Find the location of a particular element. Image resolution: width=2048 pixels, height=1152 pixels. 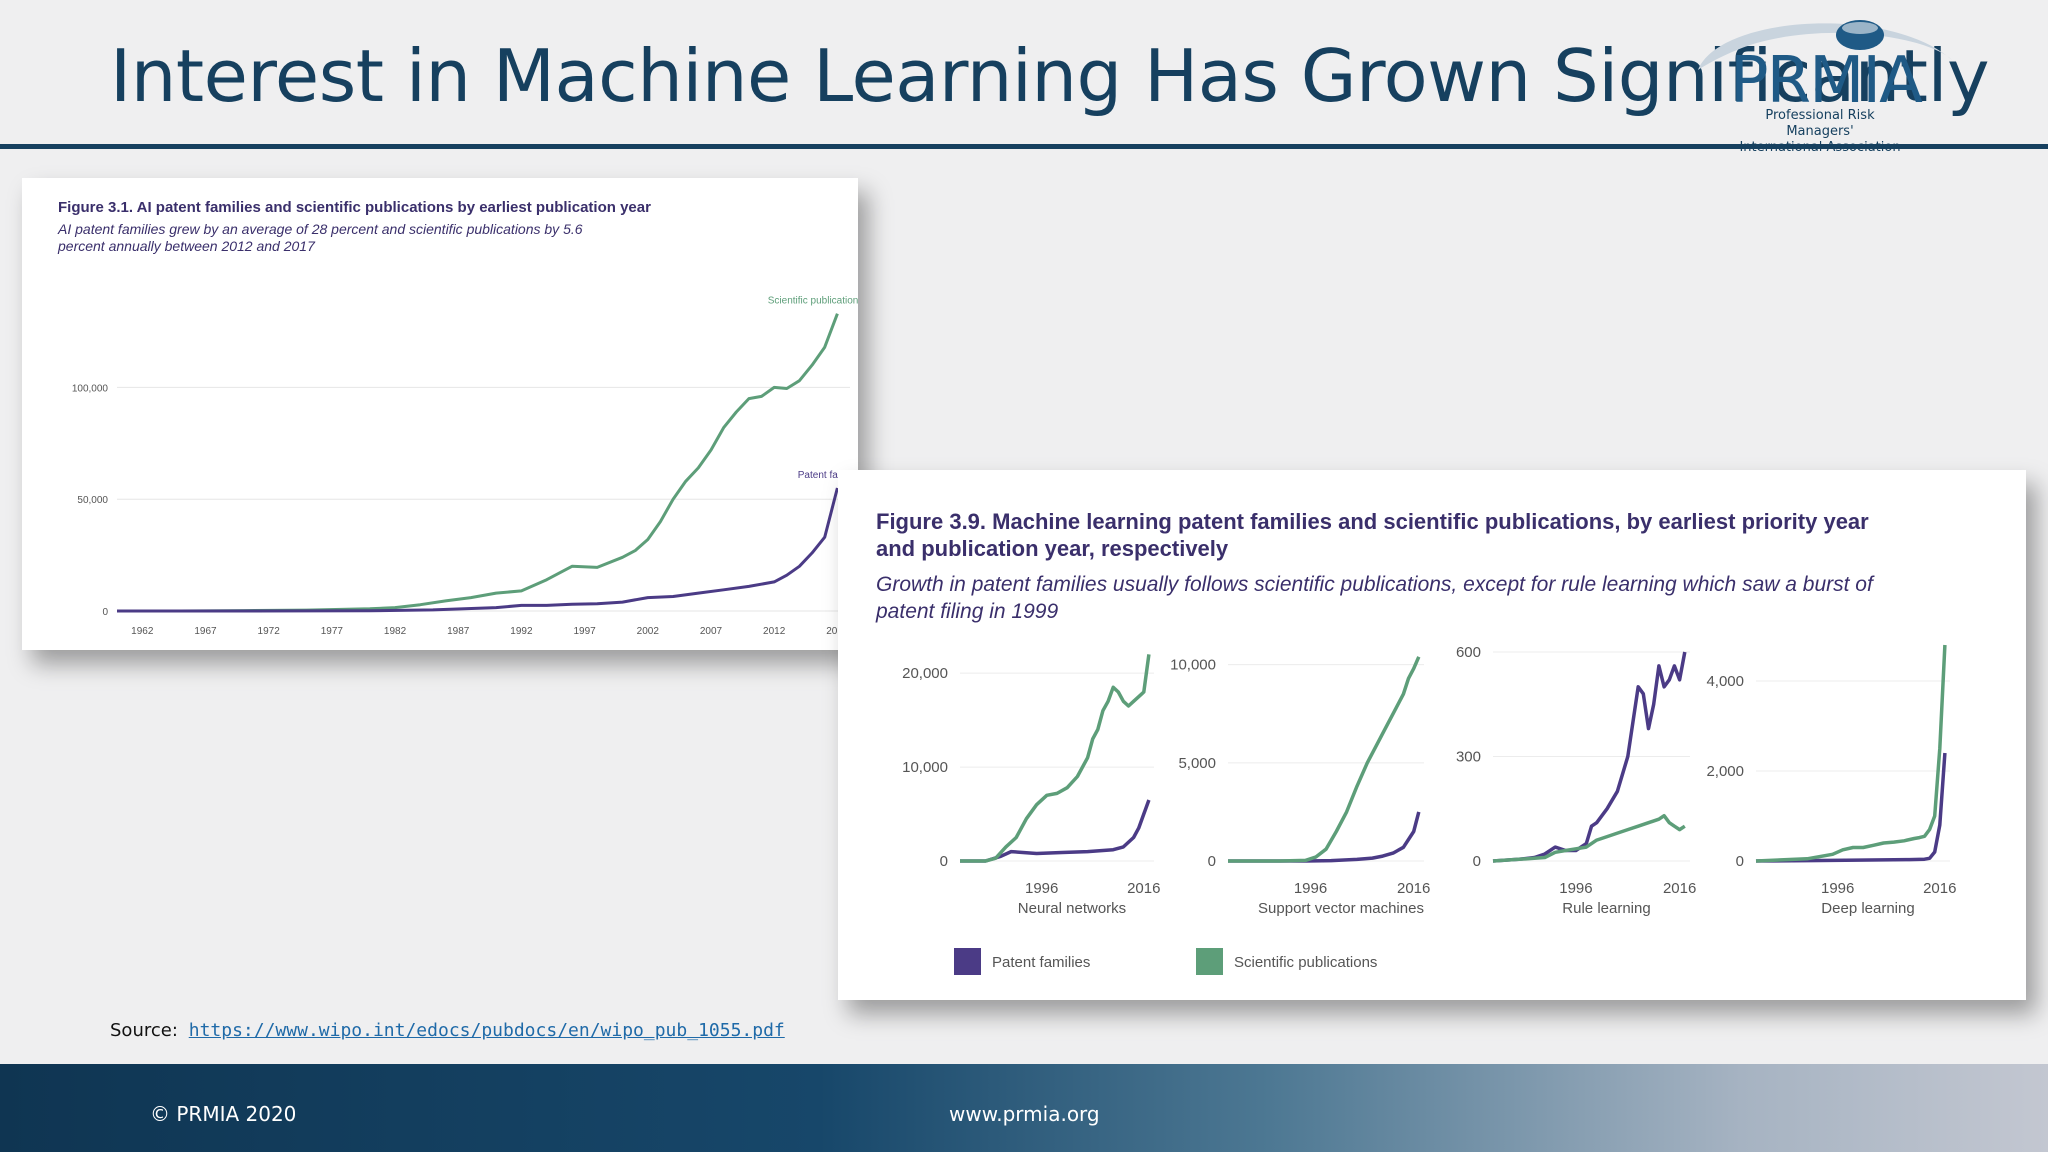

chart2-panel: 0 2,000 4,000 1996 2016 Deep learning is located at coordinates (1831, 780).